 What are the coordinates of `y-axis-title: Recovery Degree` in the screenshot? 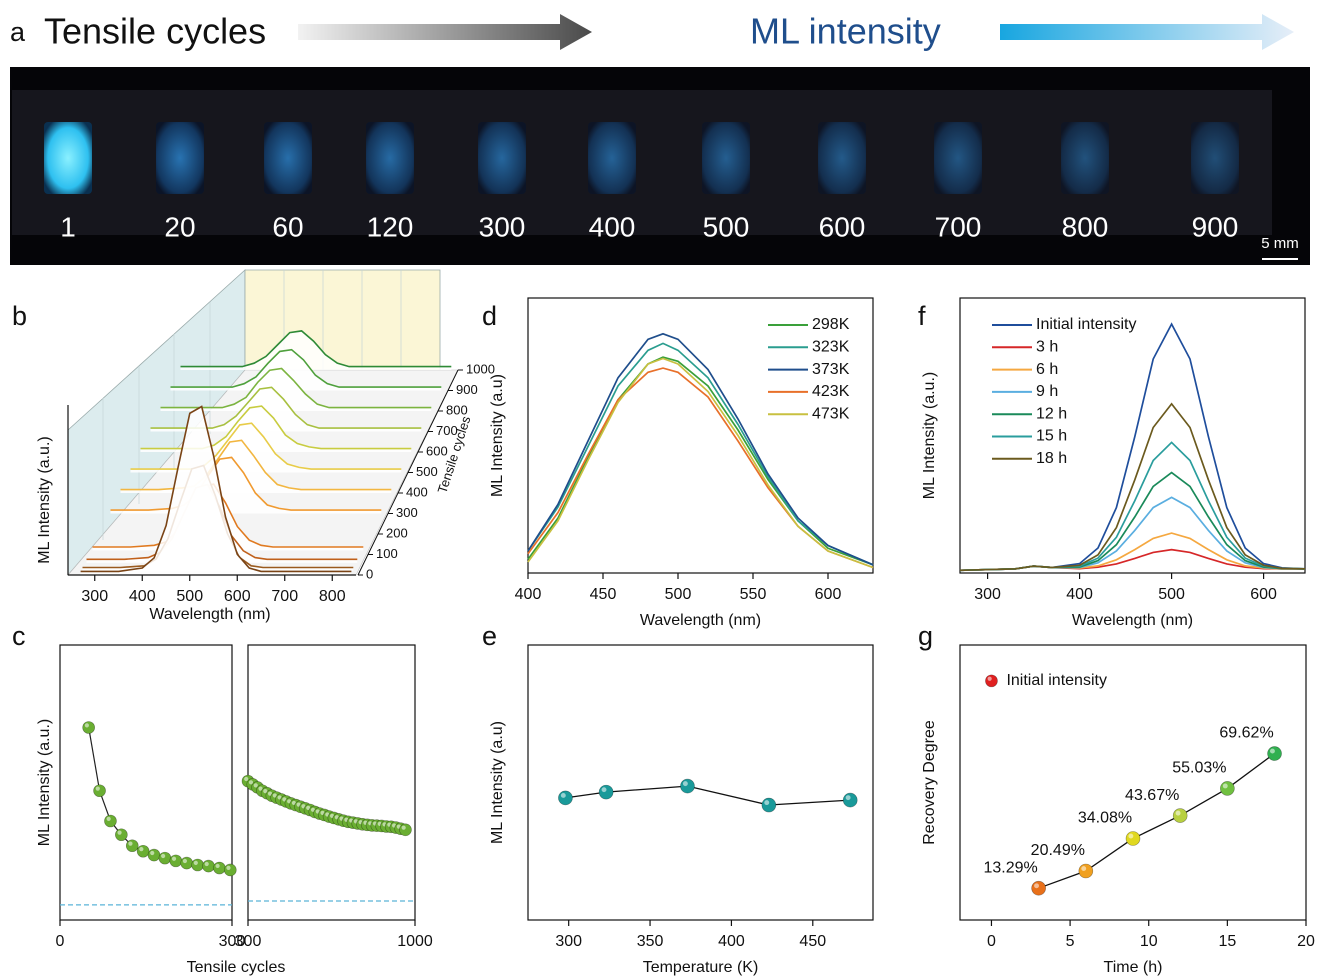 It's located at (929, 782).